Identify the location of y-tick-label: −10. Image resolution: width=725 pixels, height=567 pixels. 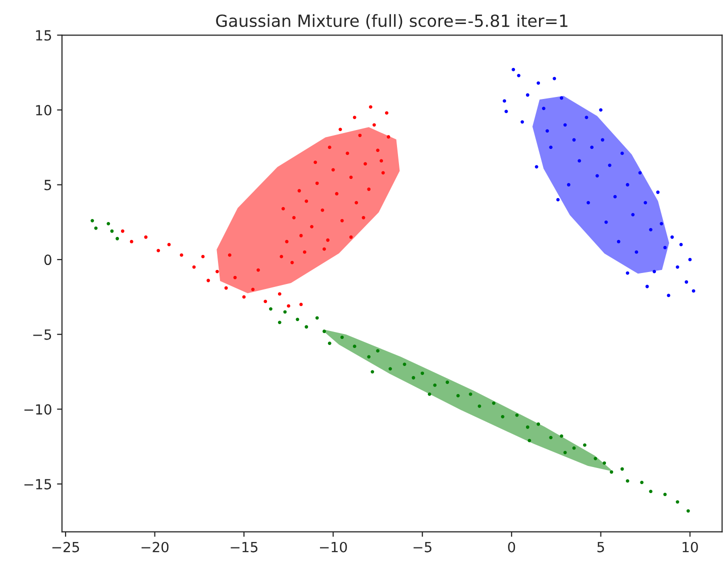
(38, 409).